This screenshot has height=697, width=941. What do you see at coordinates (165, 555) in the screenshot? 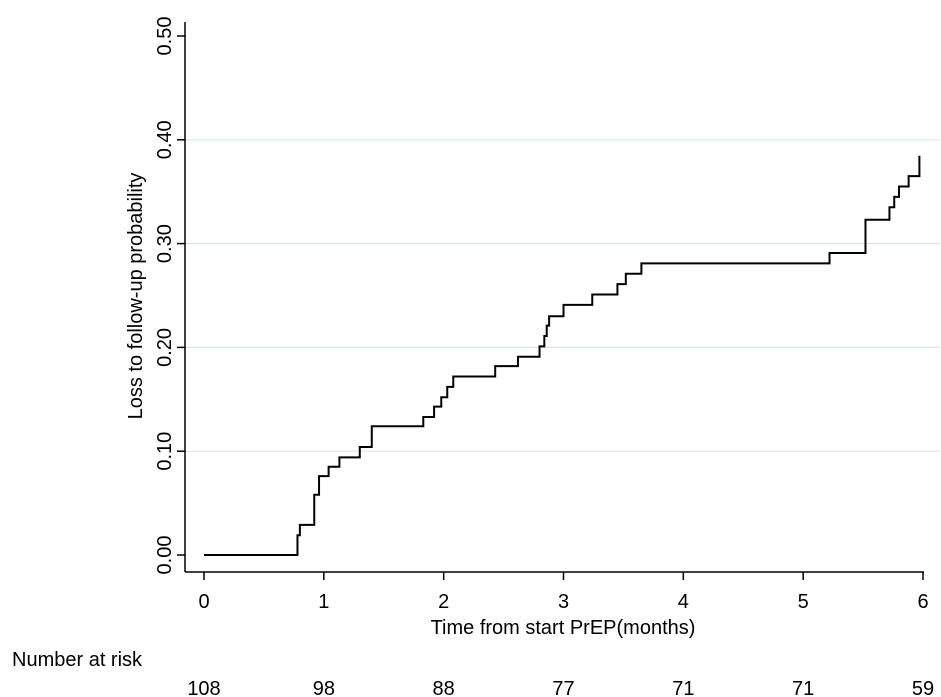
I see `y-tick-label: 0.00` at bounding box center [165, 555].